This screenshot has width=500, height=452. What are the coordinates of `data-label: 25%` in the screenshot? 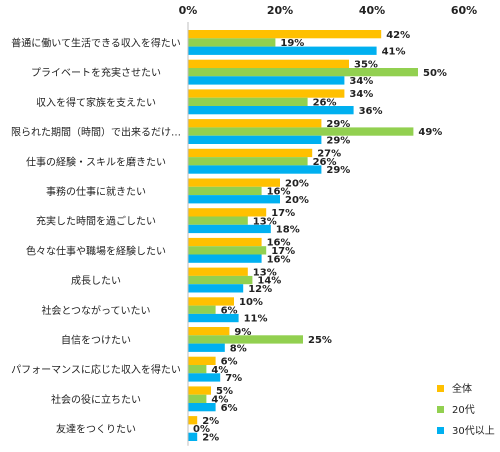 It's located at (320, 340).